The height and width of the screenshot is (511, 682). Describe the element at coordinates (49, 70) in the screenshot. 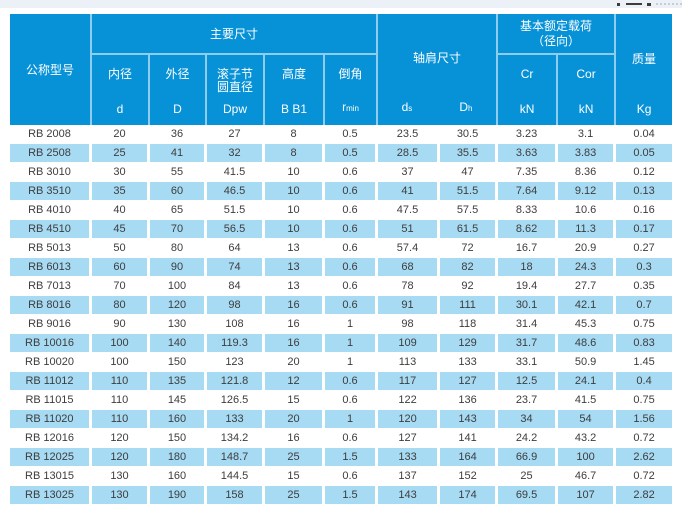

I see `header-model-label: 公称型号` at that location.